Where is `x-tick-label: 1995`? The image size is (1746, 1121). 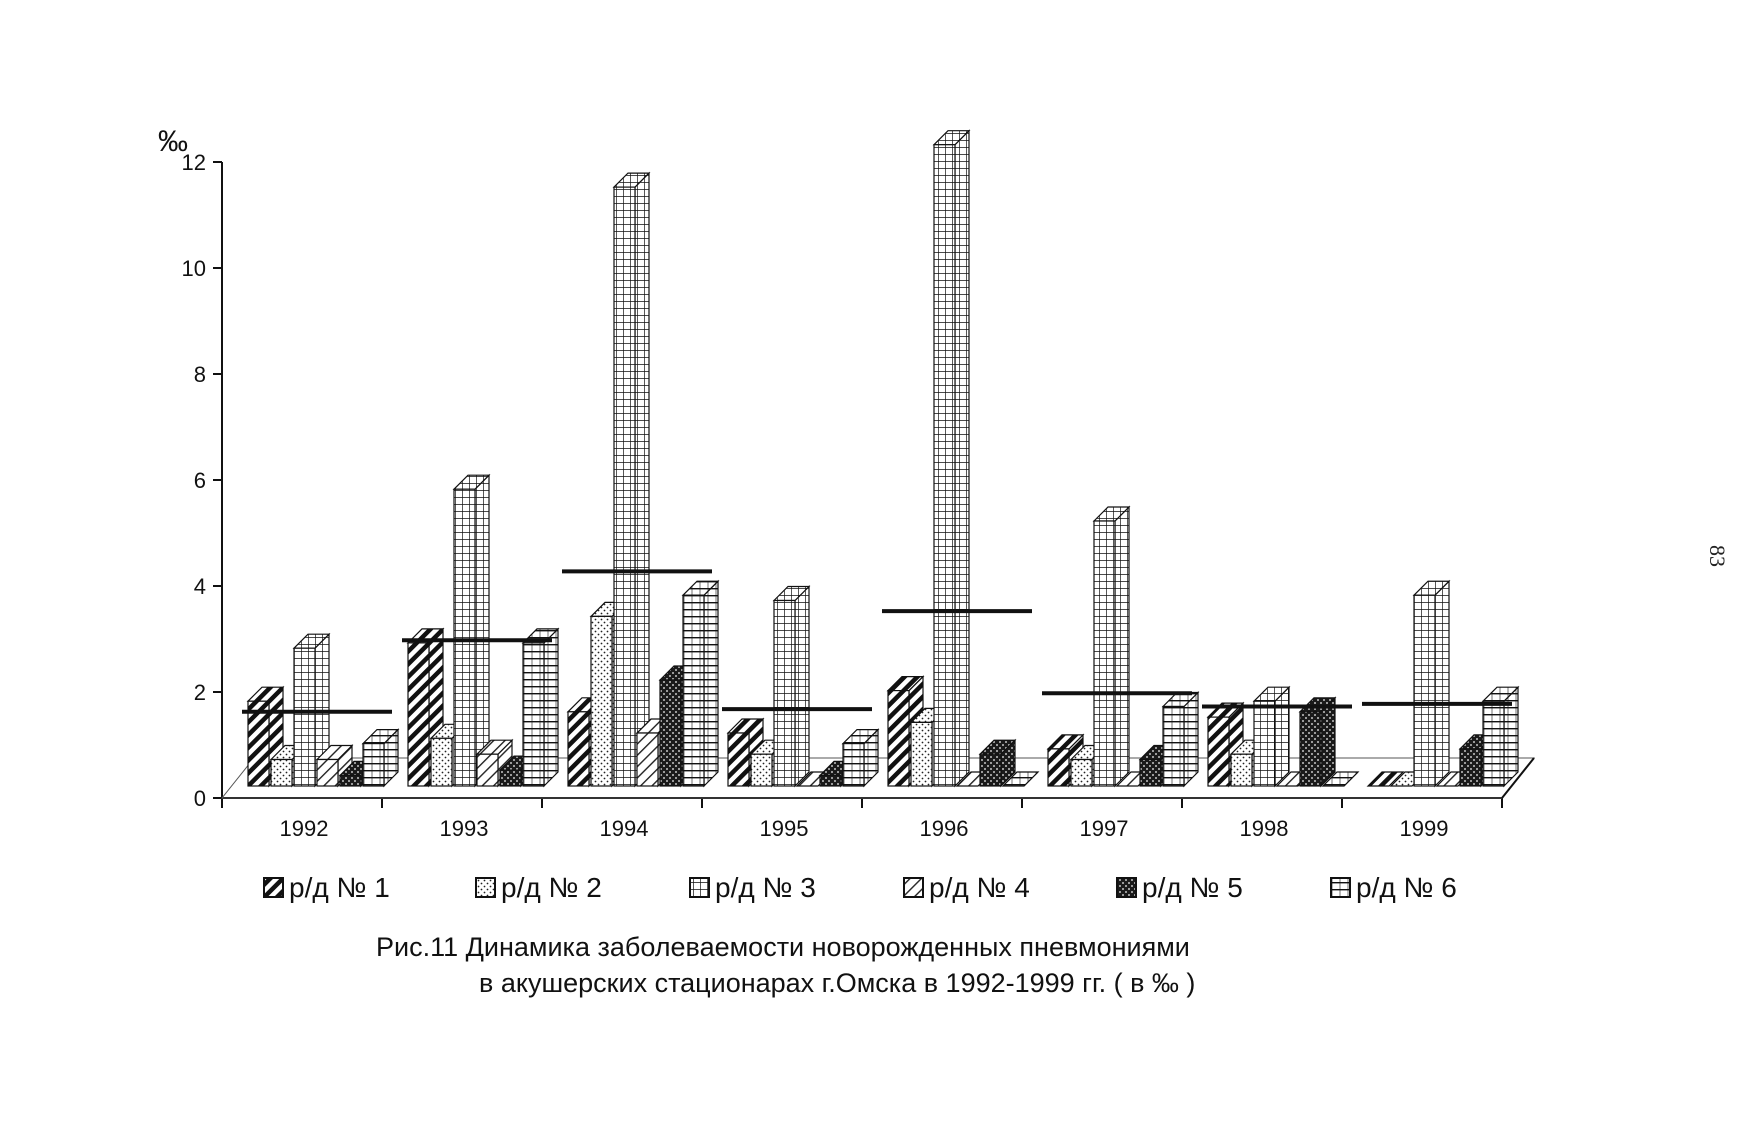
x-tick-label: 1995 is located at coordinates (784, 828).